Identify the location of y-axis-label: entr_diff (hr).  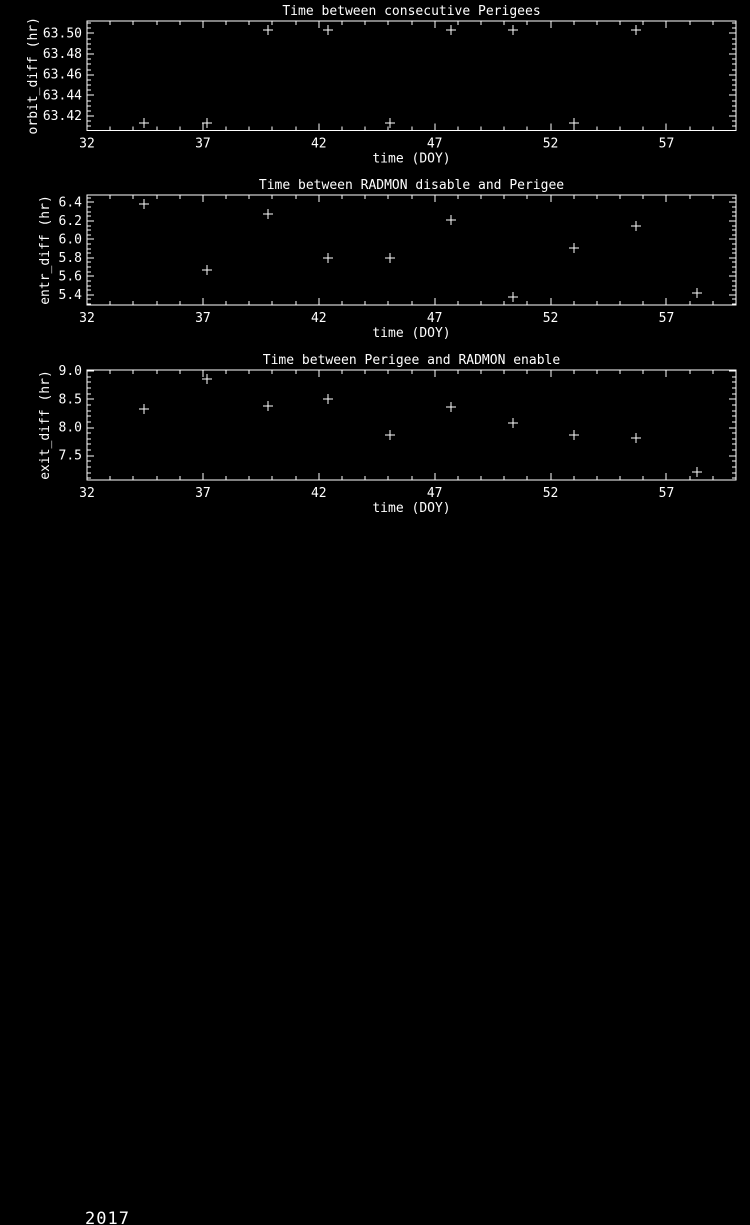
(45, 250).